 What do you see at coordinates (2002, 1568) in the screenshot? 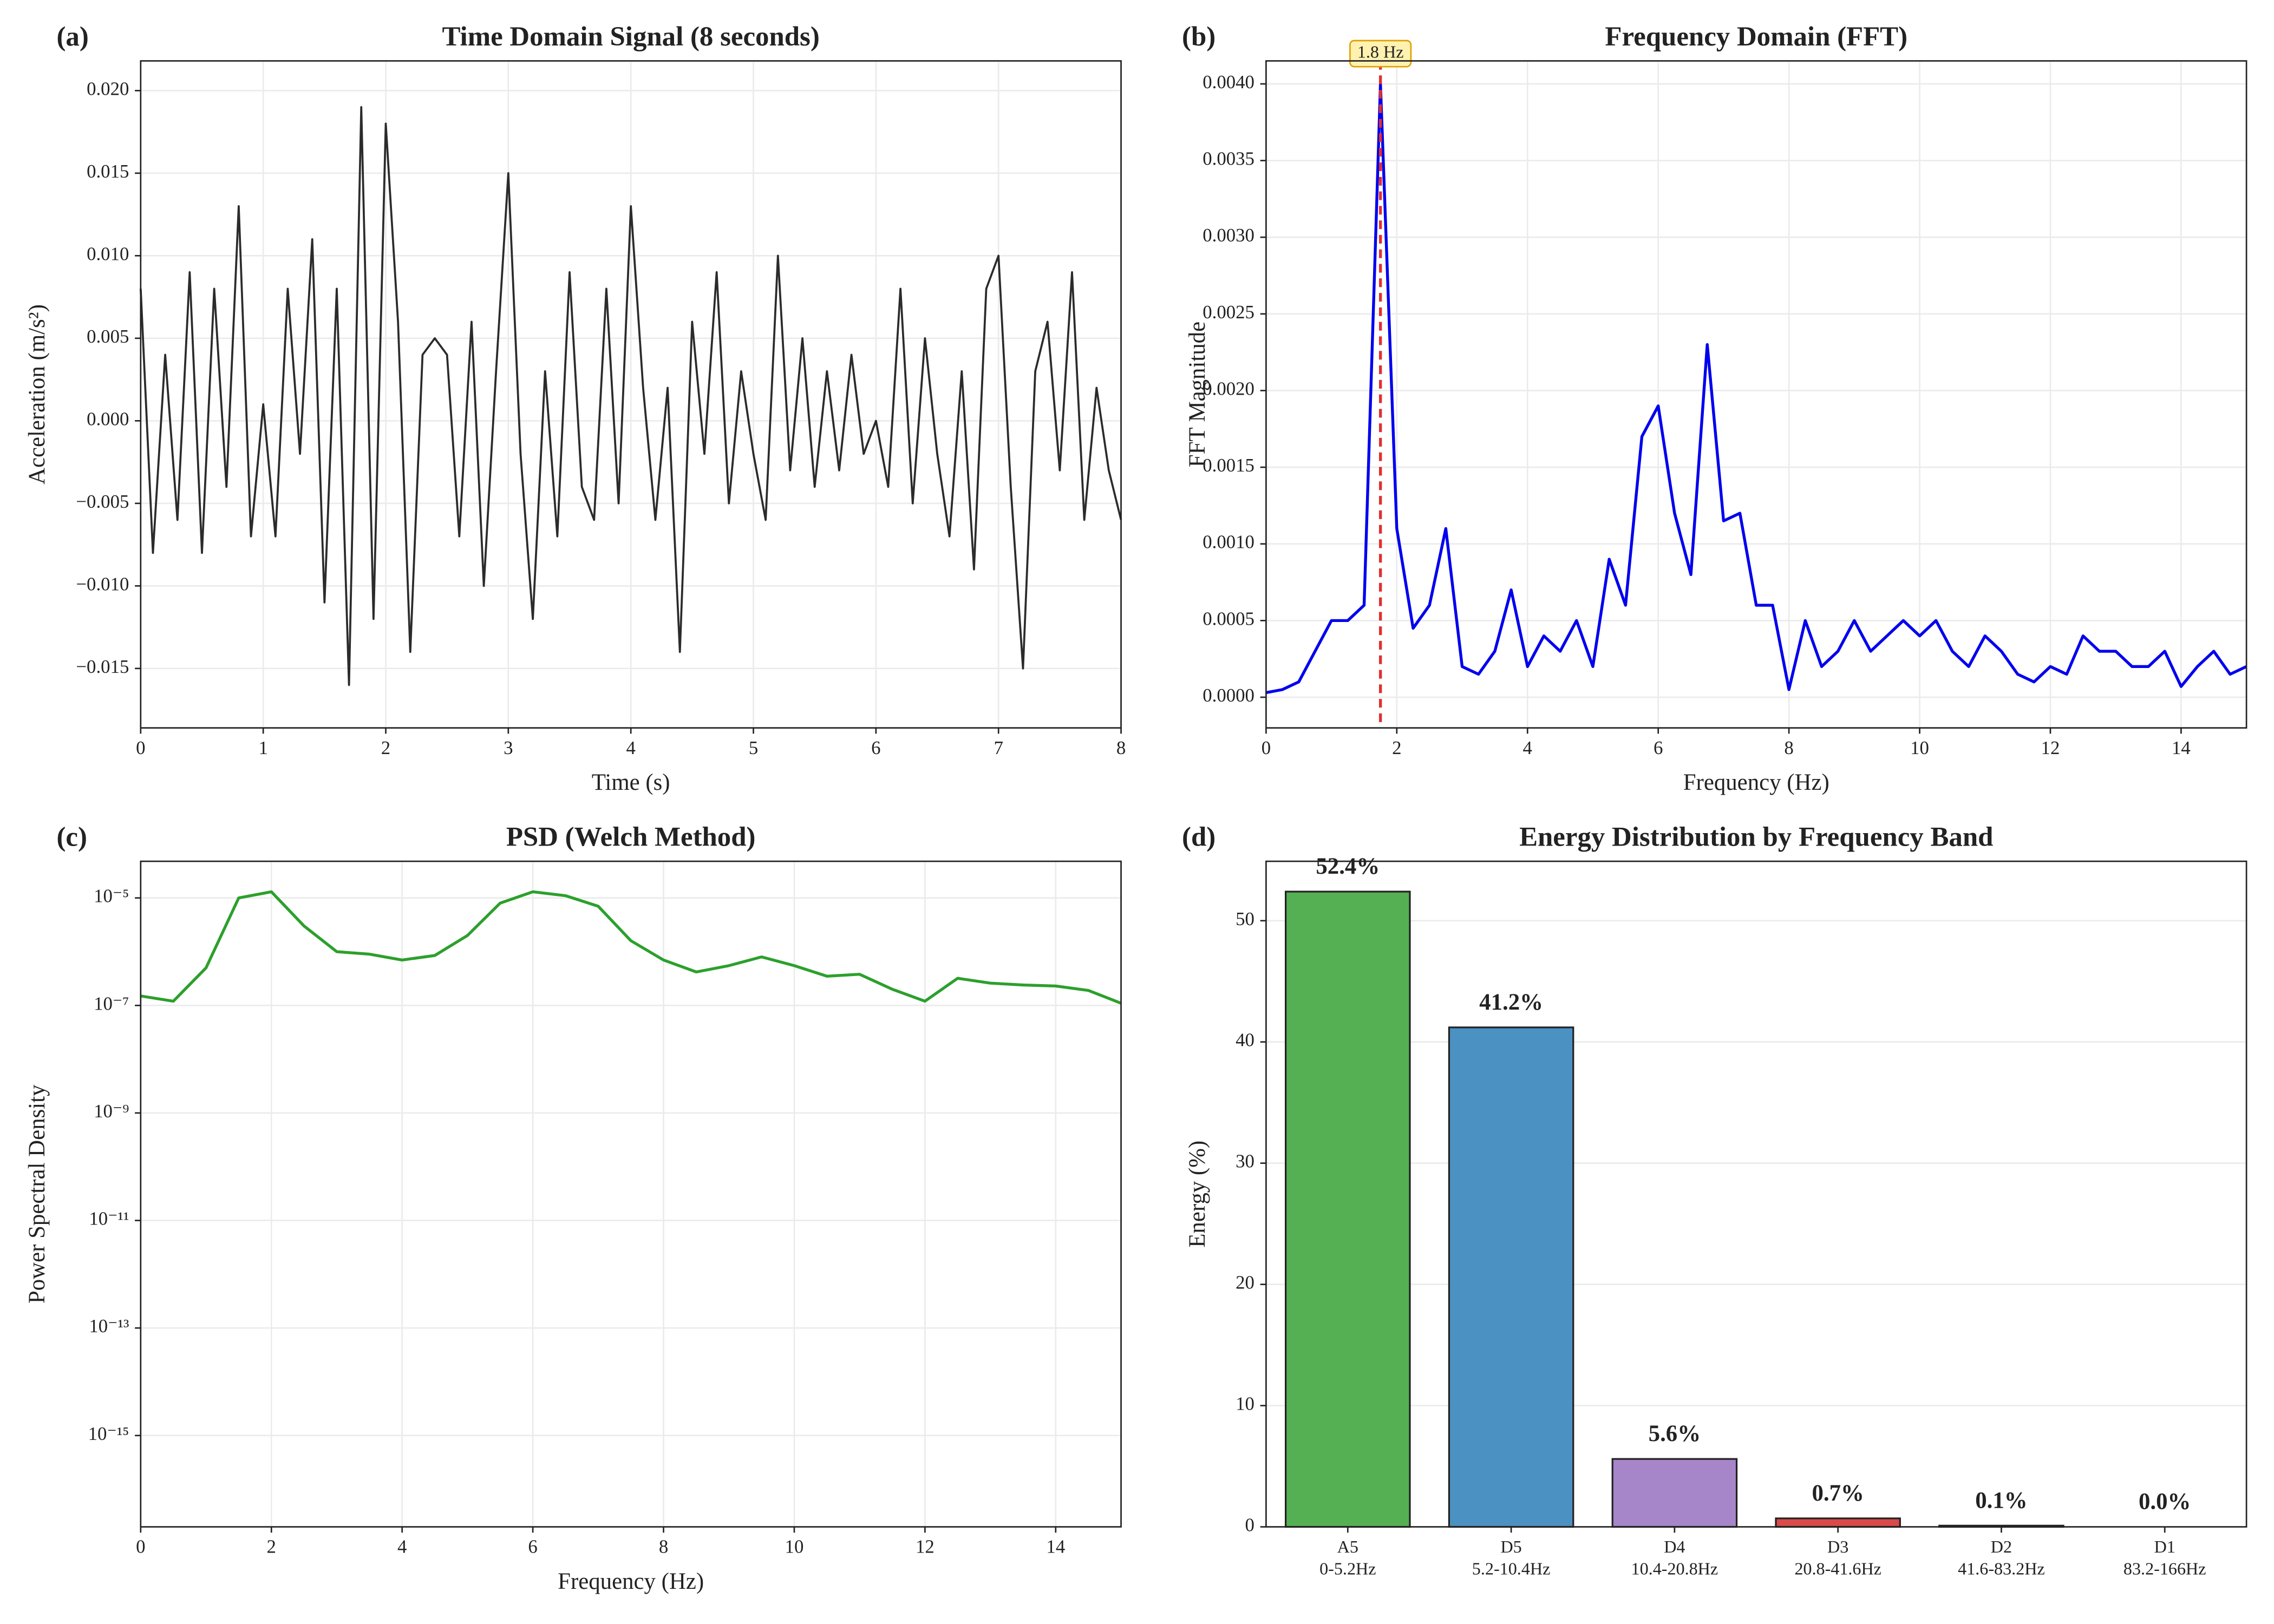
I see `x-tick-sublabel: 41.6-83.2Hz` at bounding box center [2002, 1568].